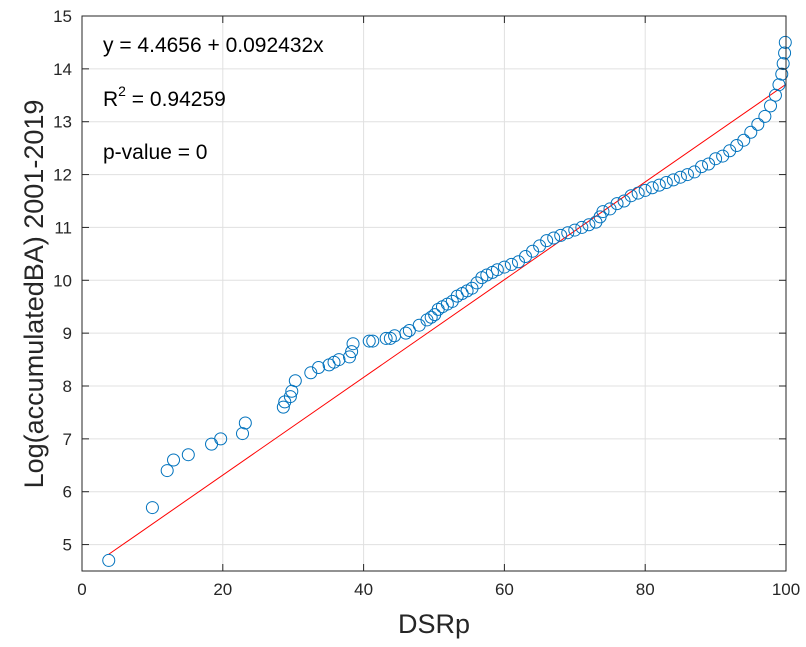  What do you see at coordinates (110, 99) in the screenshot?
I see `r-squared-prefix: R` at bounding box center [110, 99].